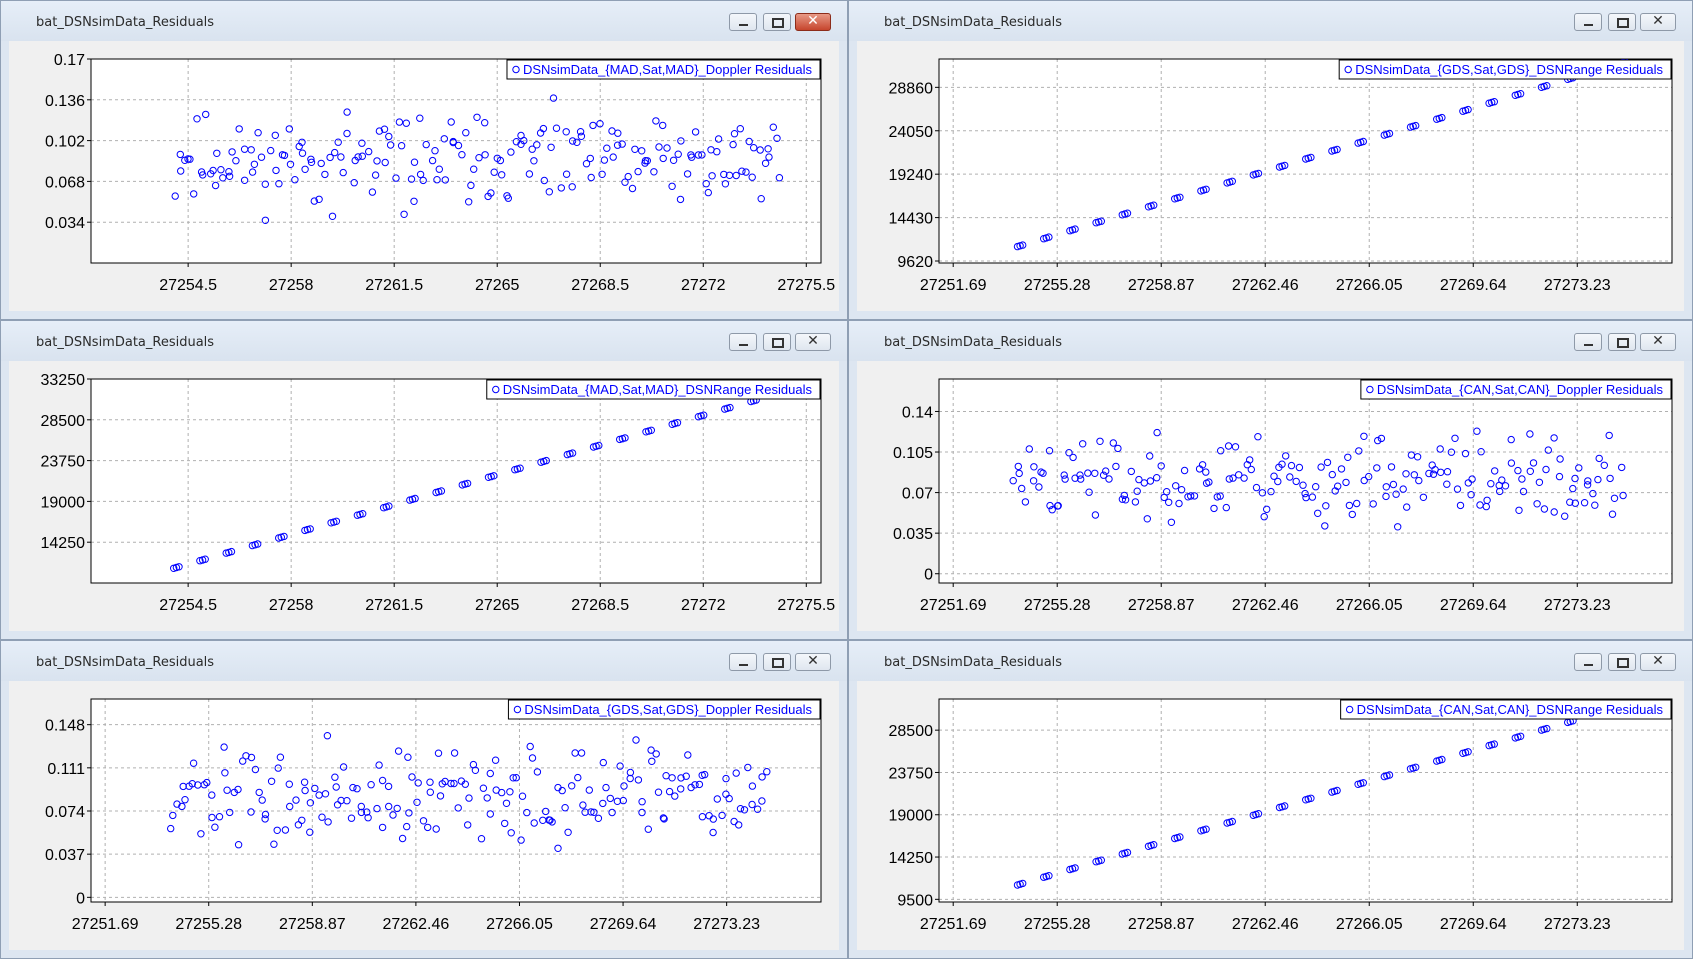 This screenshot has height=959, width=1693. Describe the element at coordinates (125, 342) in the screenshot. I see `window-title: bat_DSNsimData_Residuals` at that location.